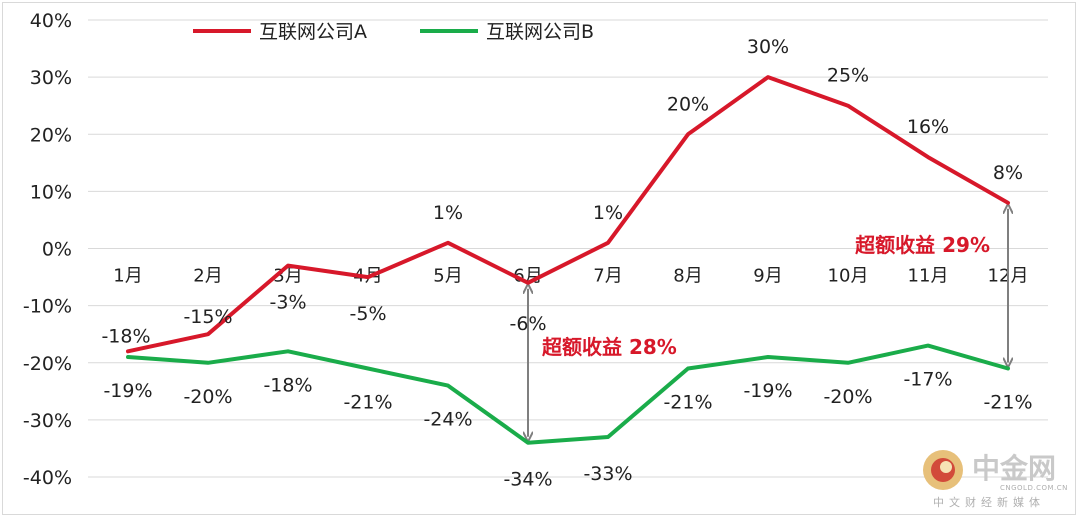 The width and height of the screenshot is (1080, 519). I want to click on legend-label: 互联网公司B, so click(540, 32).